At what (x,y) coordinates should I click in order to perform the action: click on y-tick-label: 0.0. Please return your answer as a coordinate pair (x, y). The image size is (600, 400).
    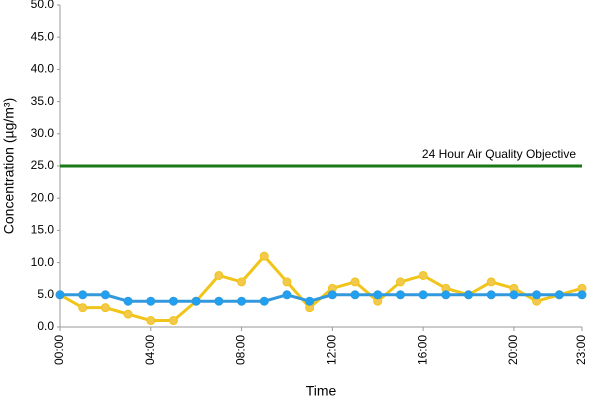
    Looking at the image, I should click on (45, 326).